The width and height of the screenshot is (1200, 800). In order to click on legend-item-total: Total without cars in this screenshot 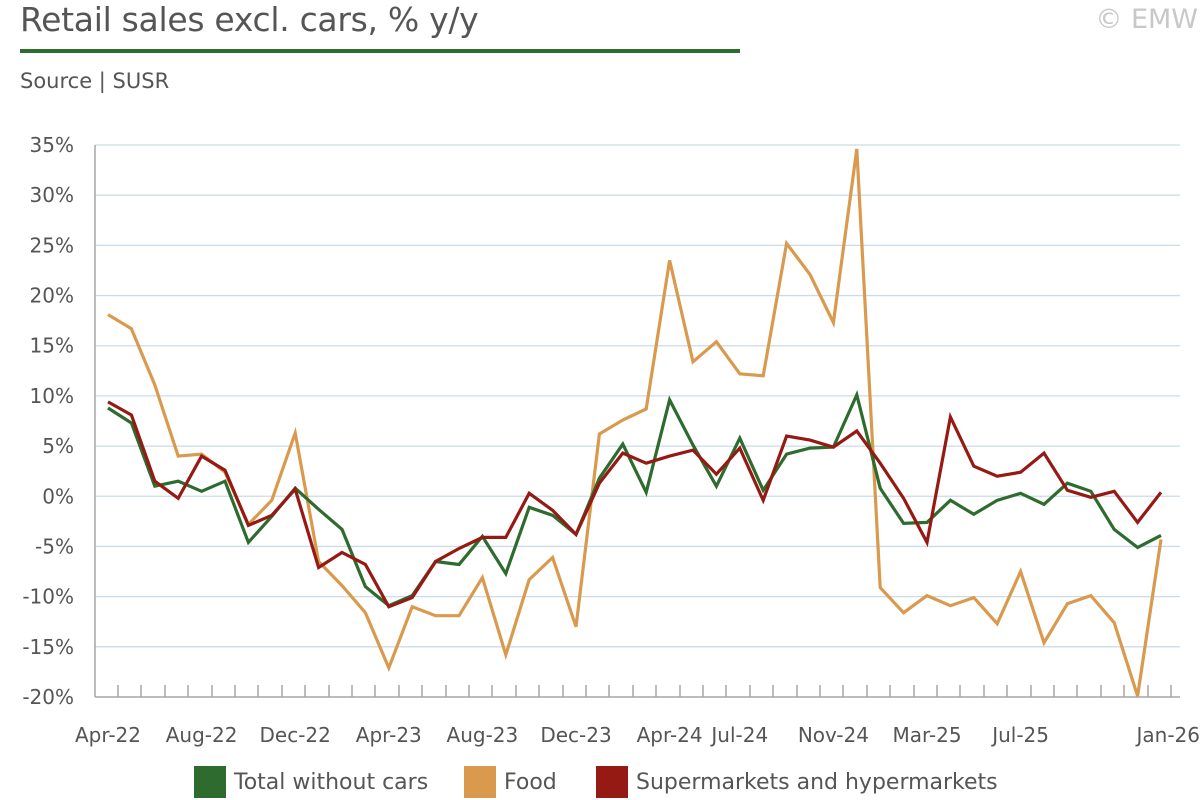, I will do `click(311, 782)`.